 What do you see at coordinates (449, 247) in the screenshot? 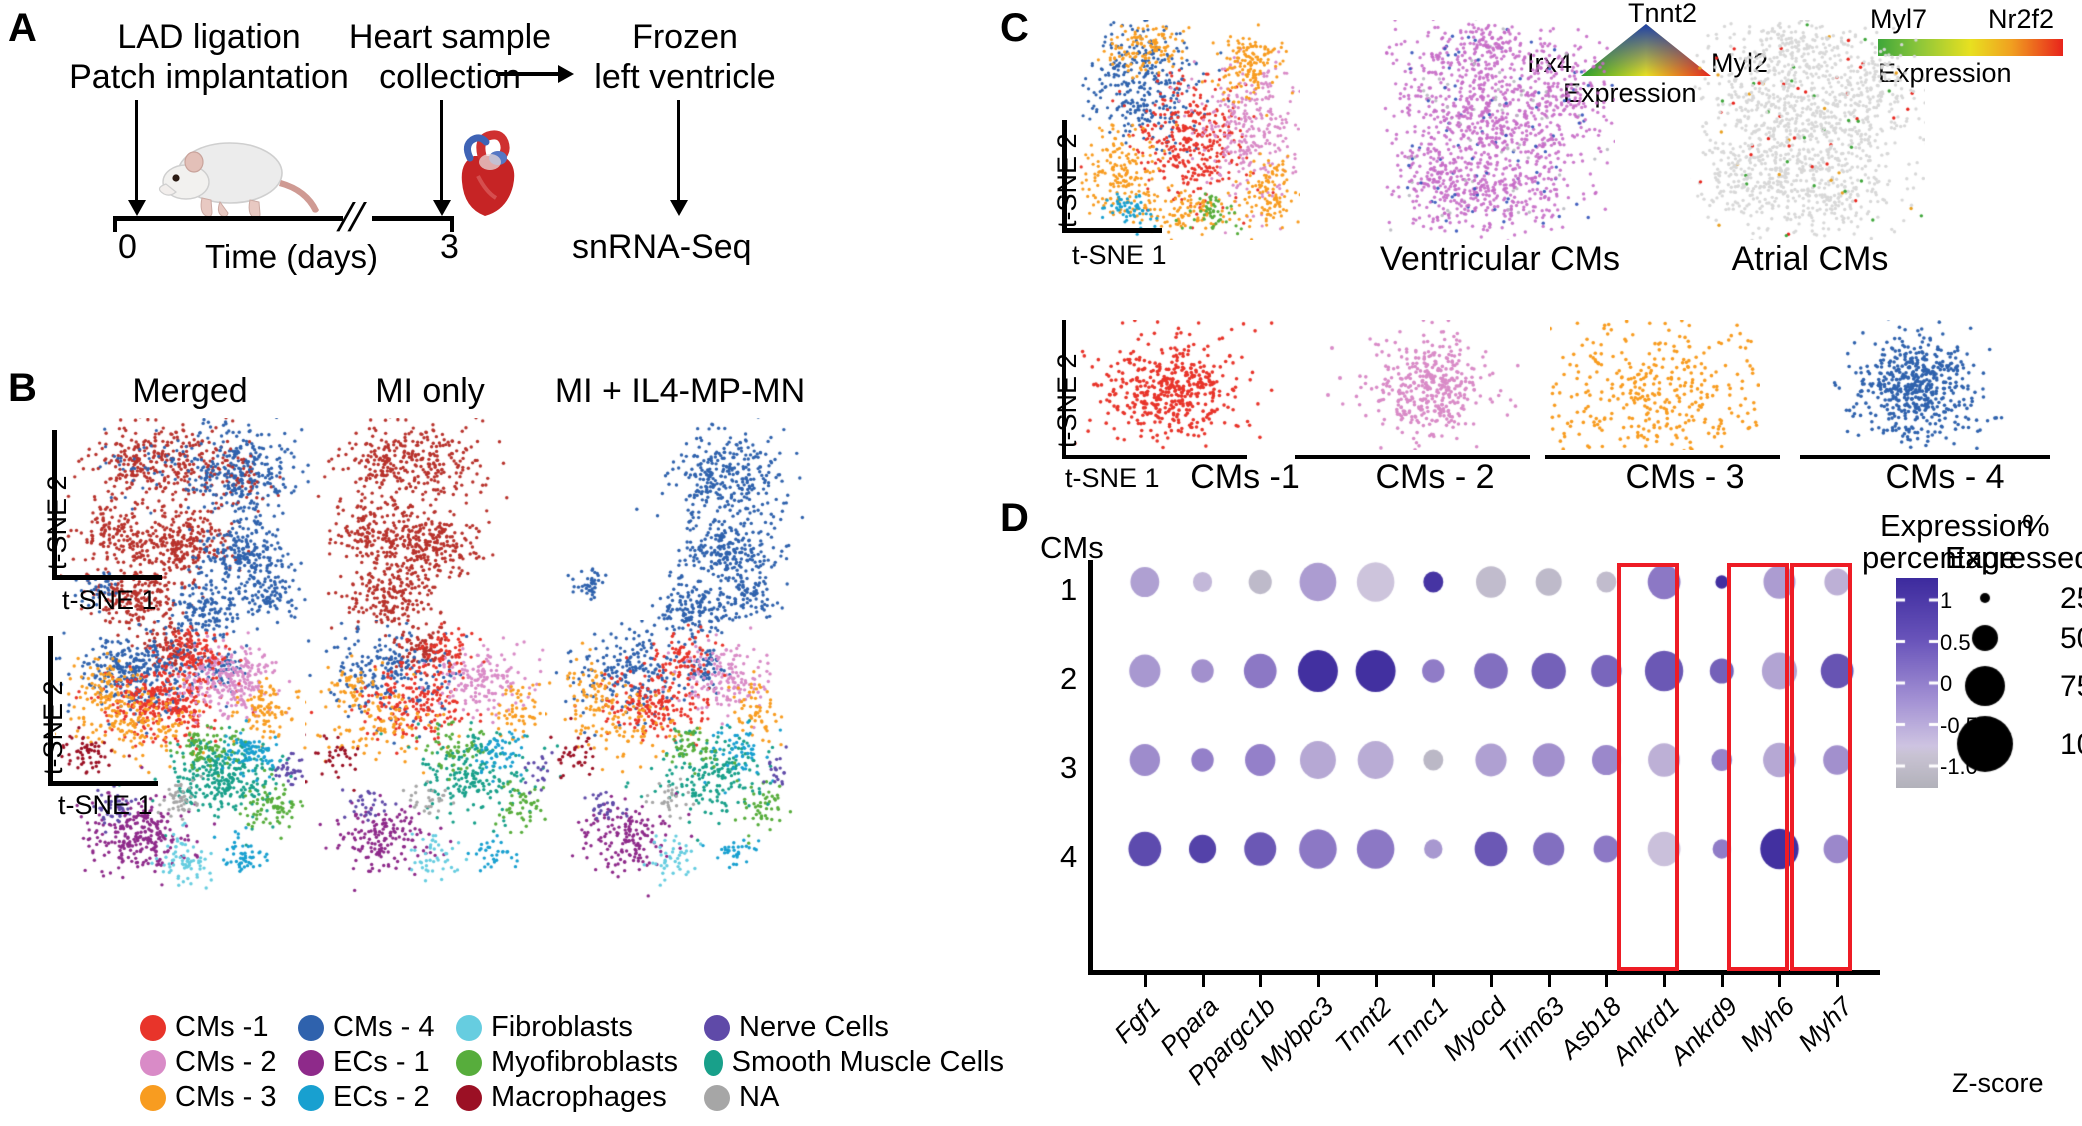
I see `panel-a-tick-3-label: 3` at bounding box center [449, 247].